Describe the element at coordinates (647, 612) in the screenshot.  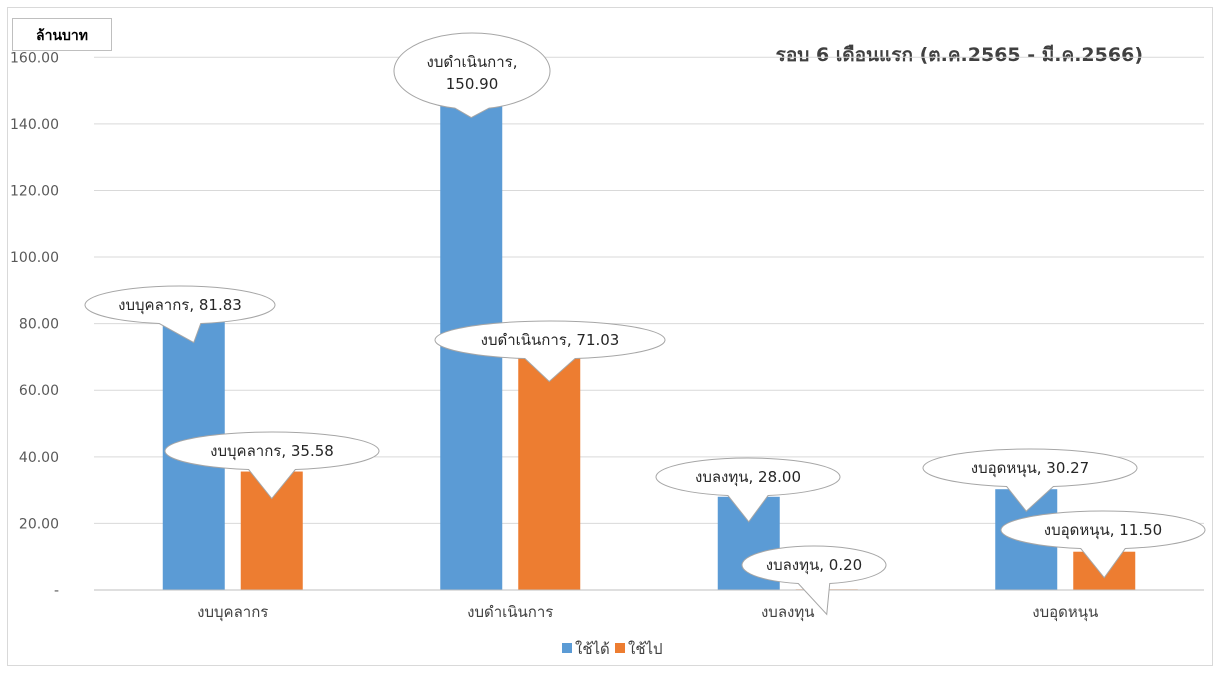
I see `x-axis-category-labels: งบบุคลากร งบดำเนินการ งบลงทุน งบอุดหนุน` at that location.